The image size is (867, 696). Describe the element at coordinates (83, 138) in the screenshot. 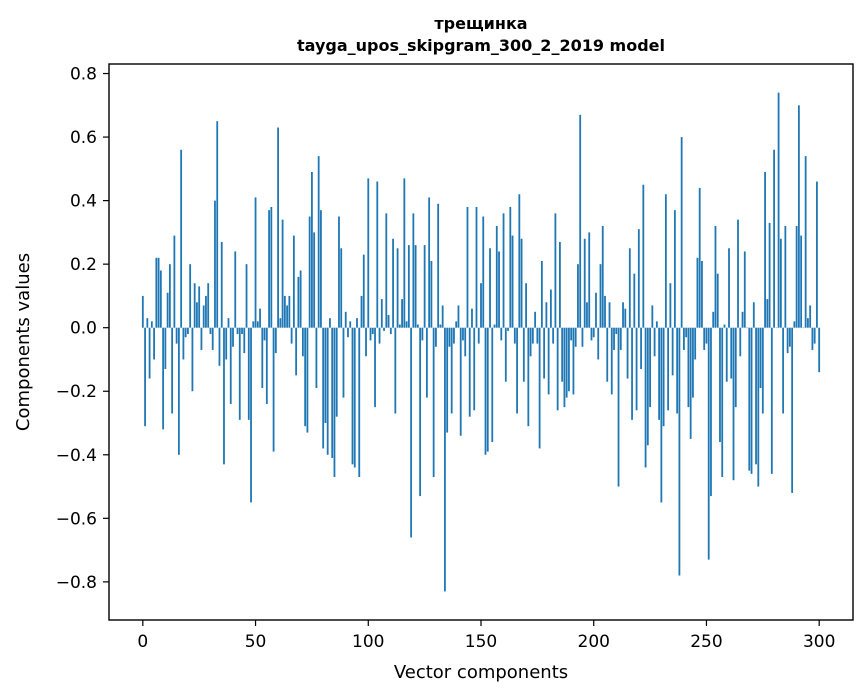

I see `y-tick-label: 0.6` at that location.